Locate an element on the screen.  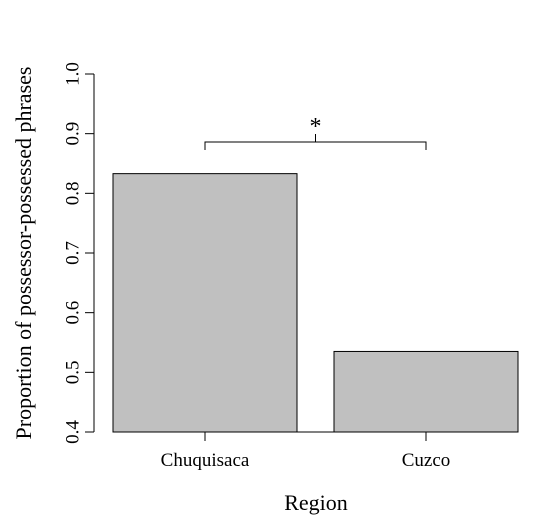
y-axis: 0.4 0.5 0.6 0.7 0.8 0.9 1.0 is located at coordinates (79, 253).